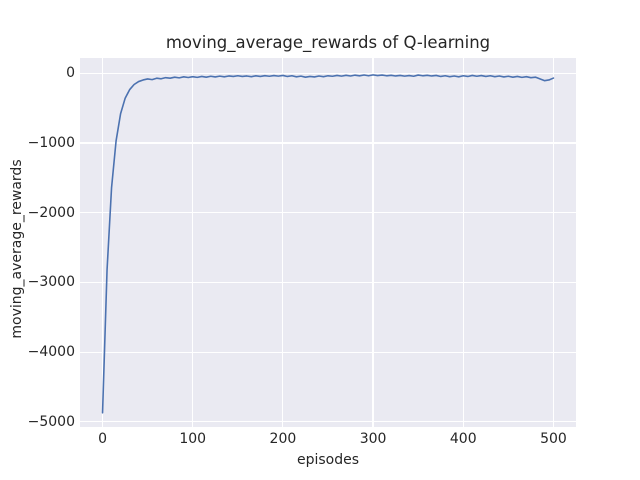 Image resolution: width=640 pixels, height=480 pixels. What do you see at coordinates (102, 439) in the screenshot?
I see `x-tick-label: 0` at bounding box center [102, 439].